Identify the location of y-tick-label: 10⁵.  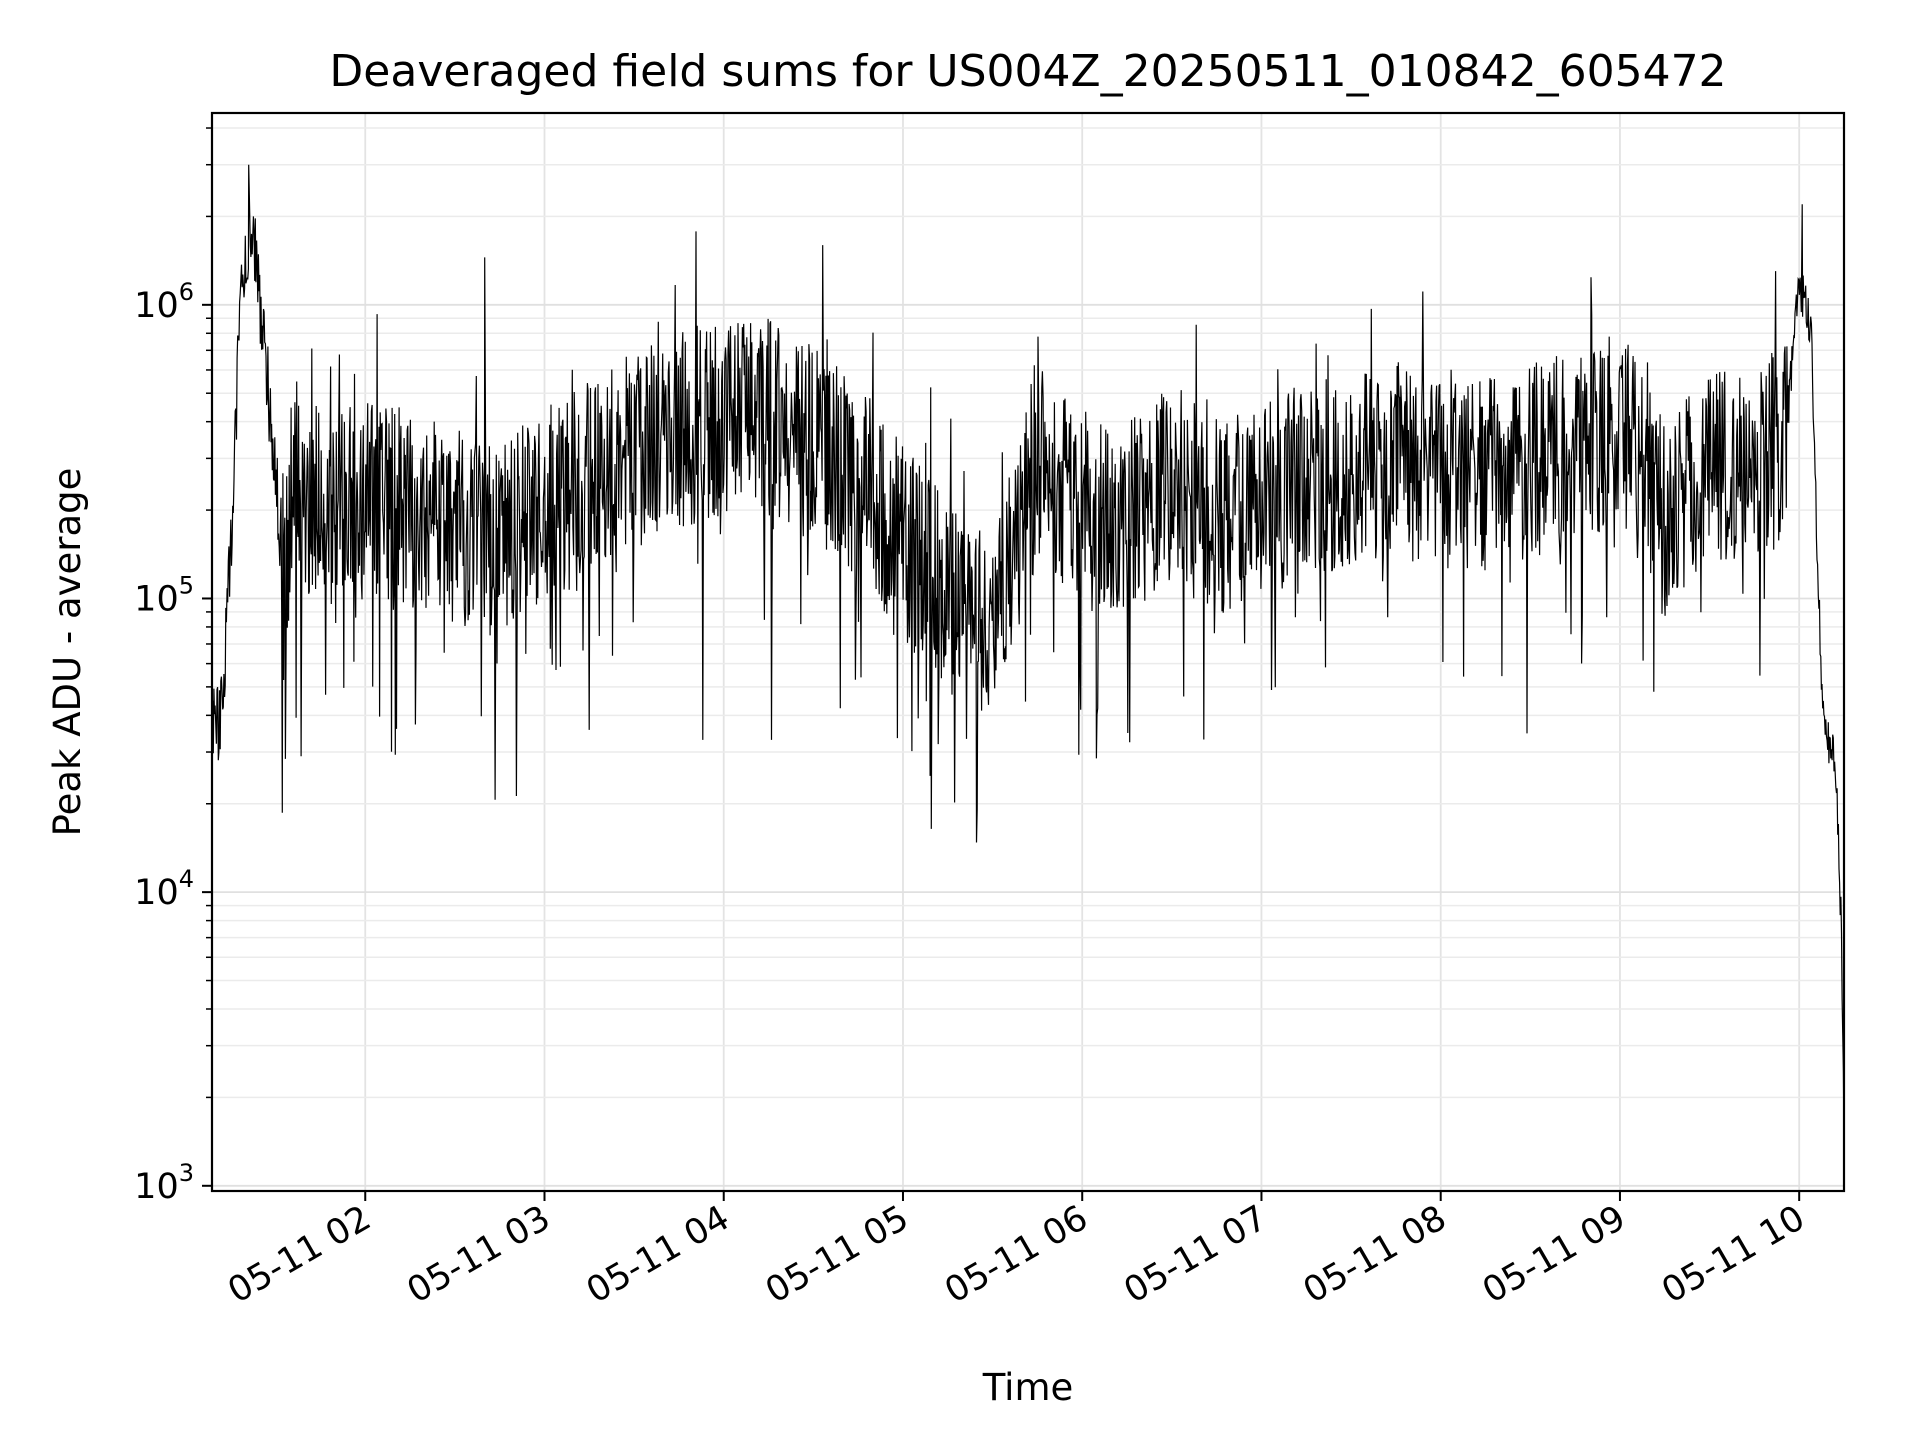
(164, 595).